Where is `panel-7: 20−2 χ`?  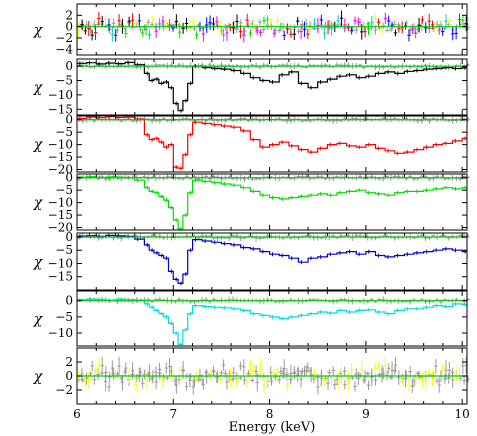 panel-7: 20−2 χ is located at coordinates (251, 376).